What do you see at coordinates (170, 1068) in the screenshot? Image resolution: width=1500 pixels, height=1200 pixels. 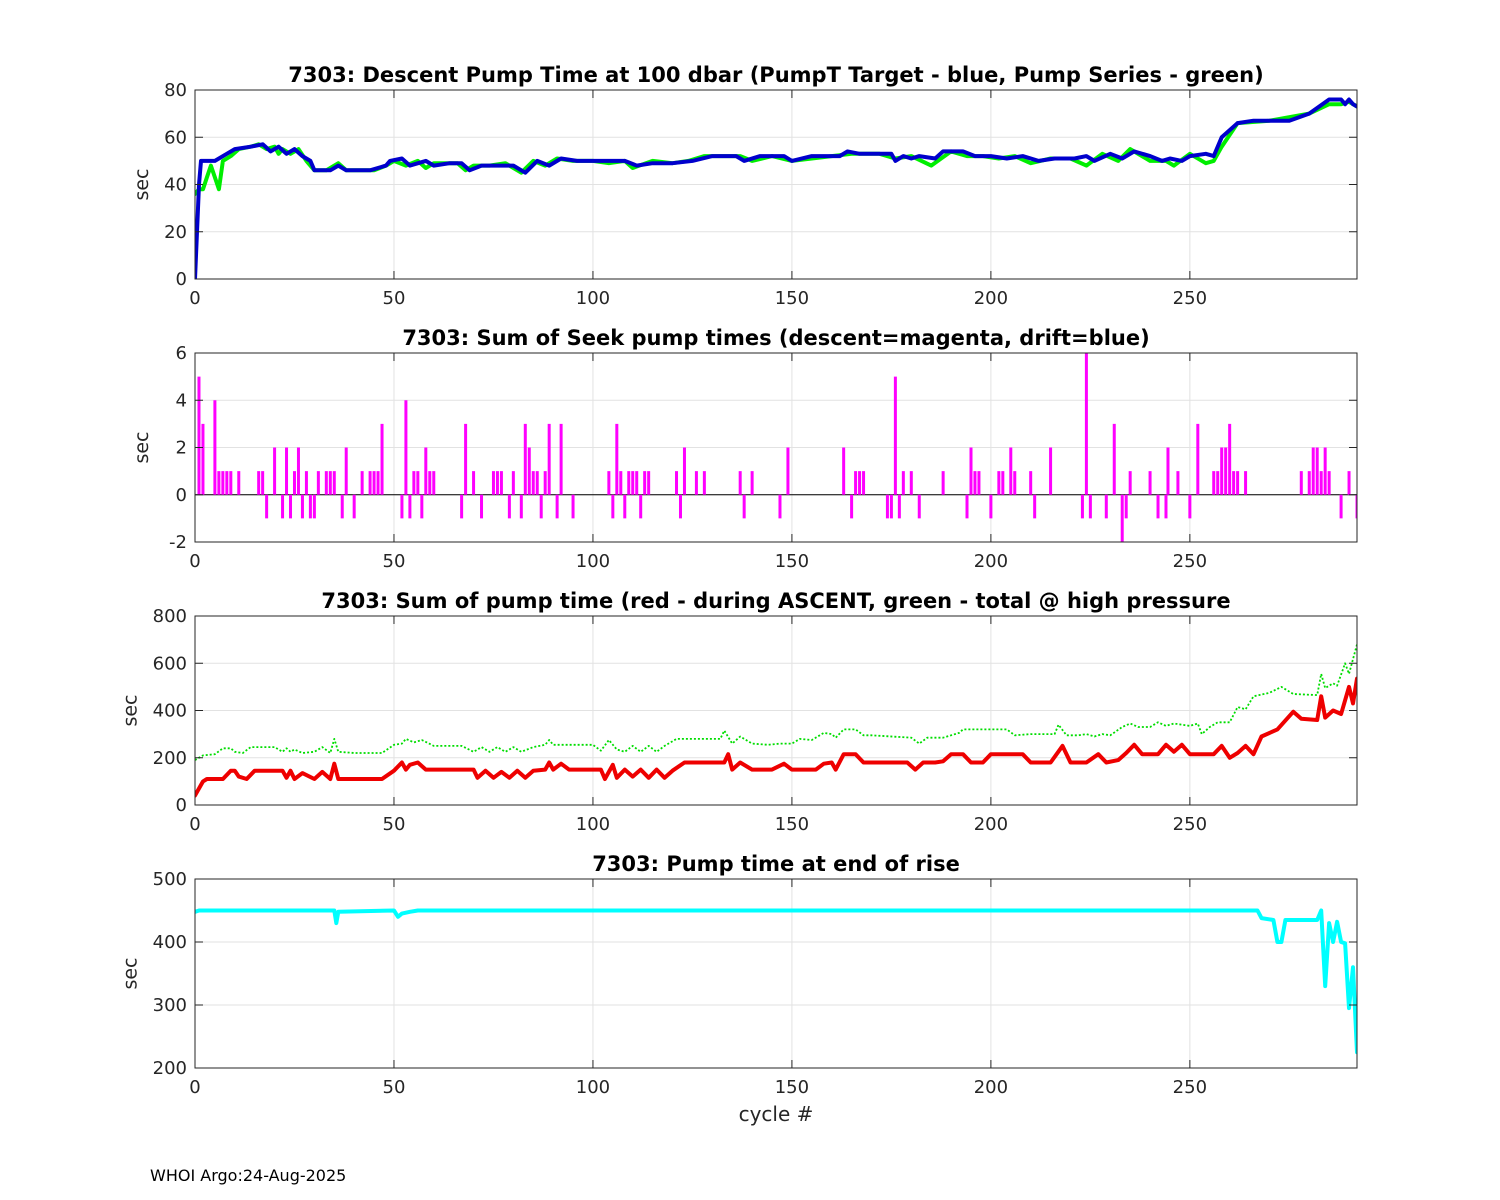 I see `y-tick-label: 200` at bounding box center [170, 1068].